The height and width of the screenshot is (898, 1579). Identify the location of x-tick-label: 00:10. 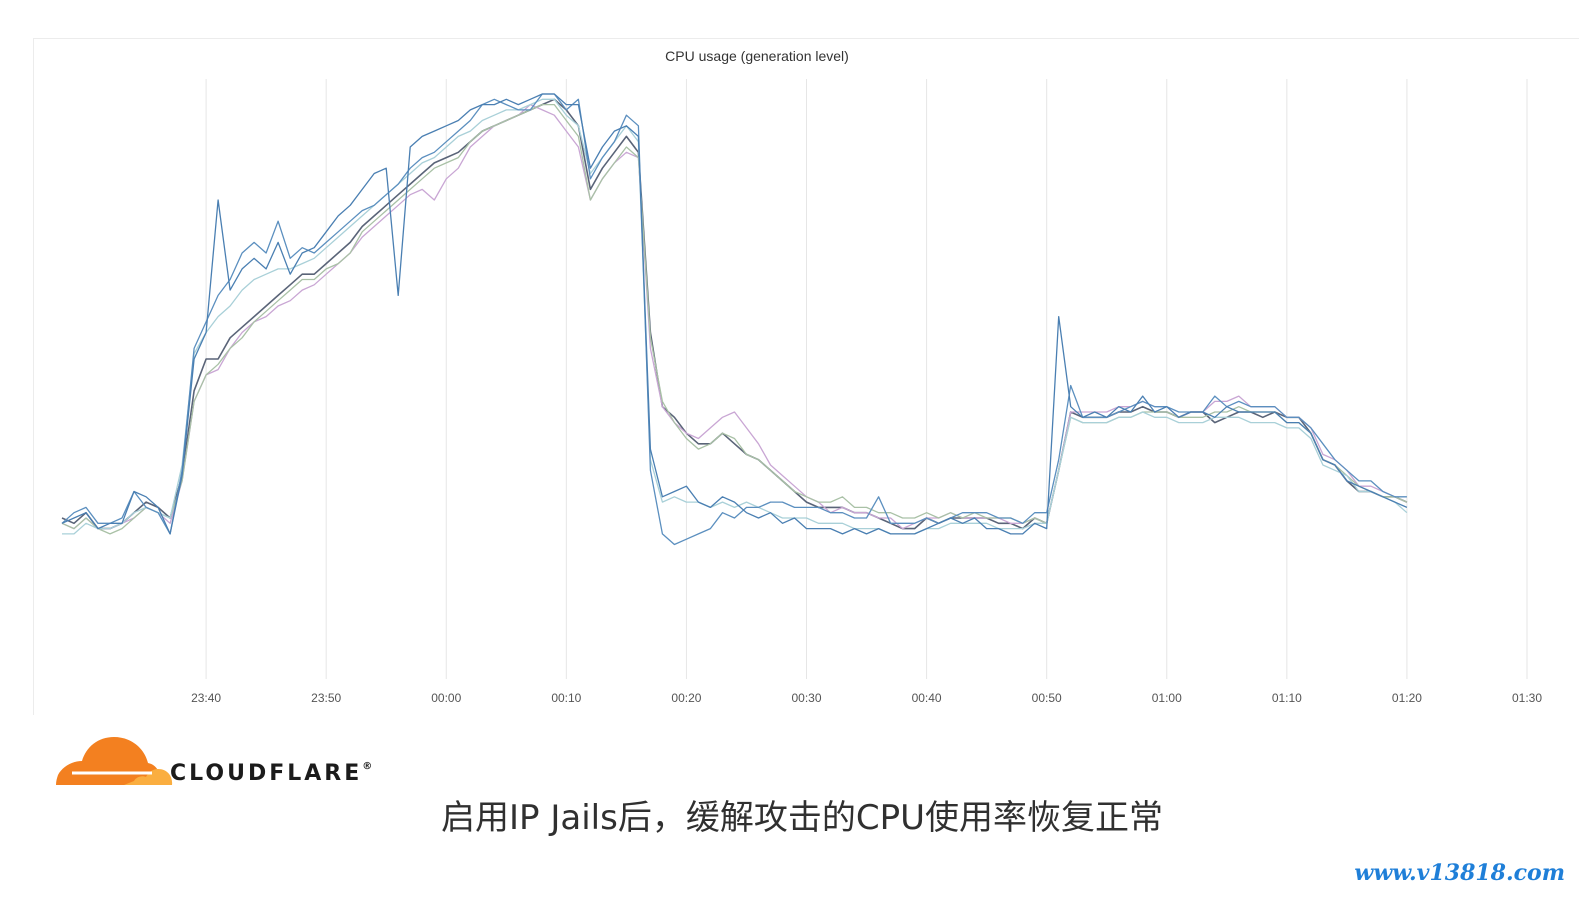
(566, 698).